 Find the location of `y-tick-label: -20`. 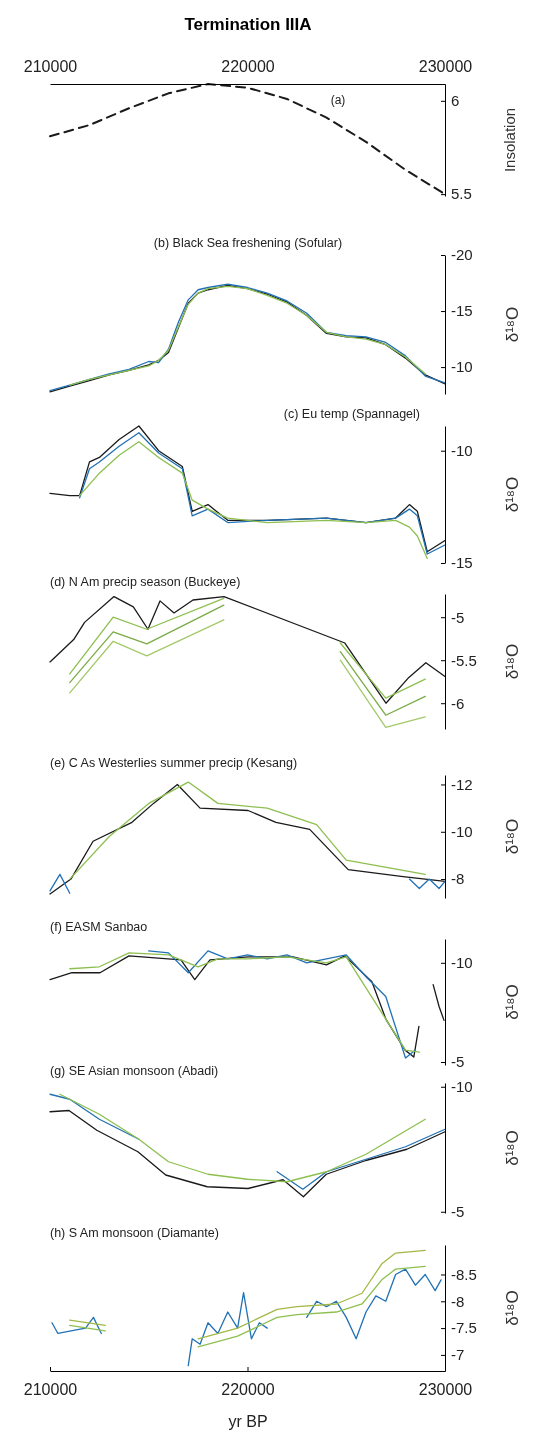

y-tick-label: -20 is located at coordinates (462, 255).